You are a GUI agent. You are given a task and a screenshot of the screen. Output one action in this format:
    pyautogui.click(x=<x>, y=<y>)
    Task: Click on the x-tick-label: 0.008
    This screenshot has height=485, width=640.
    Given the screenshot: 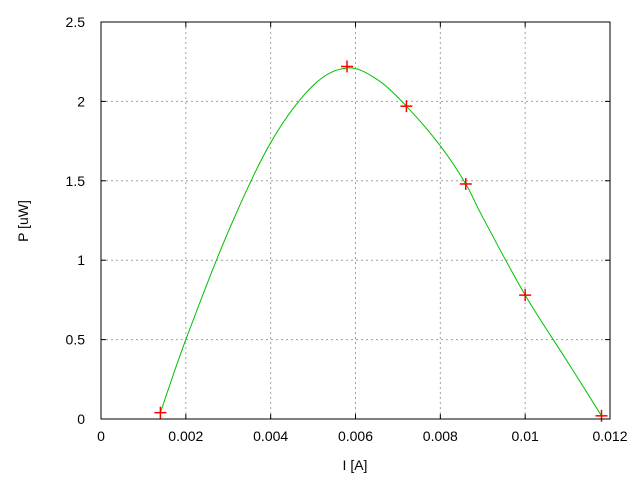 What is the action you would take?
    pyautogui.click(x=440, y=436)
    